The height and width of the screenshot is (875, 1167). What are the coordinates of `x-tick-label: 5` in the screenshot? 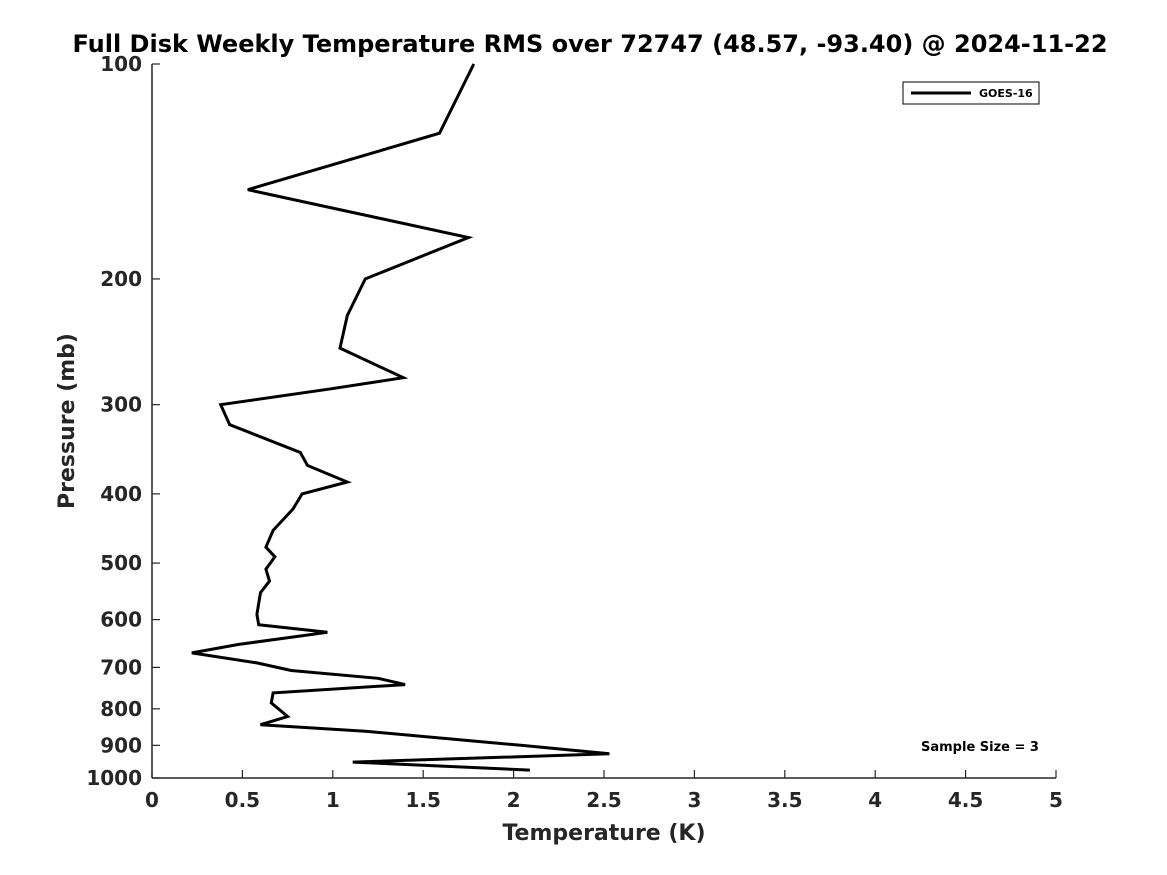 It's located at (1056, 800).